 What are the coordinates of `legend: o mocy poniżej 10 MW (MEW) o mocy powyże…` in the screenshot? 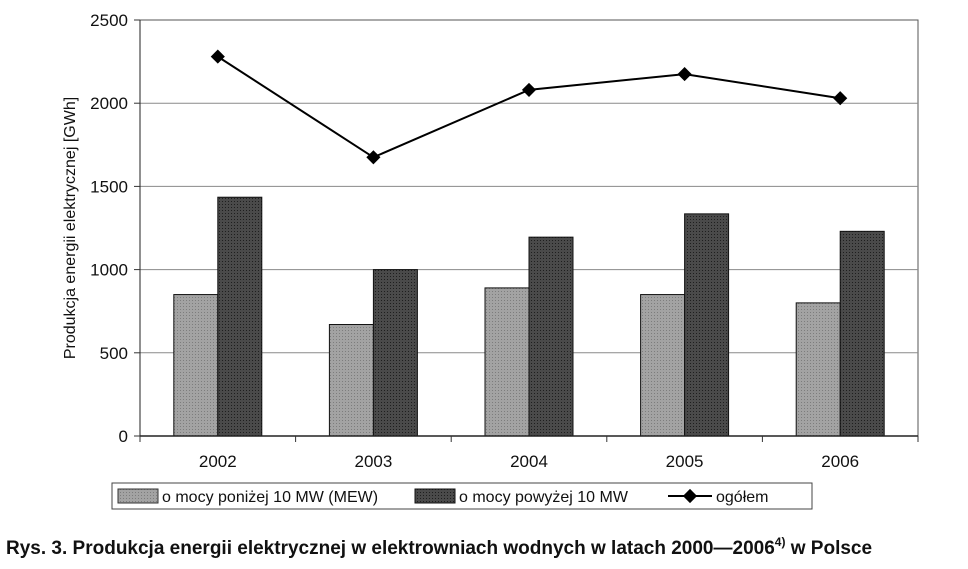 It's located at (462, 496).